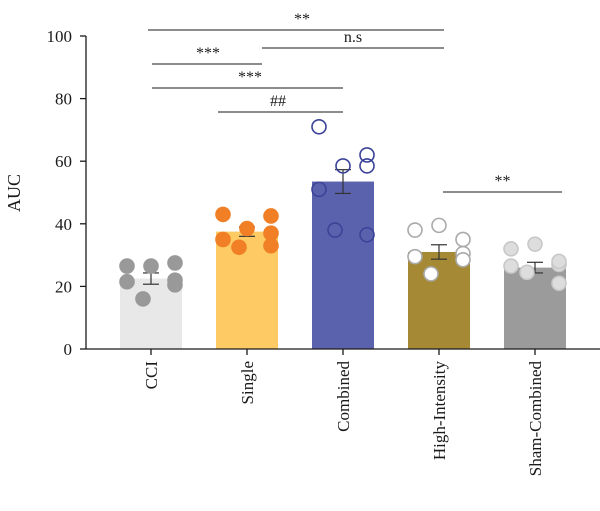  Describe the element at coordinates (439, 300) in the screenshot. I see `bar-high-intensity` at that location.